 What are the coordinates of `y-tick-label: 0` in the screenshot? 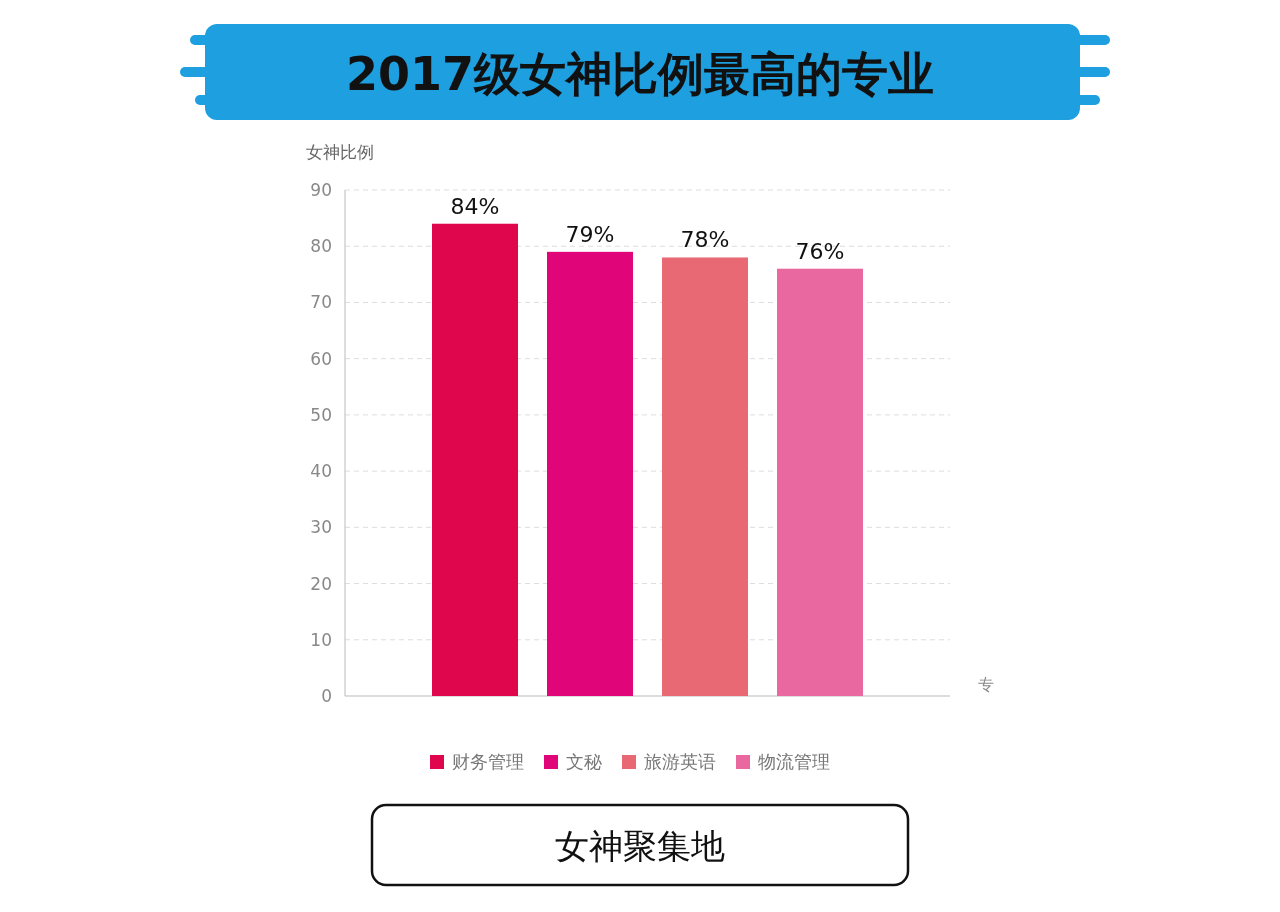 It's located at (326, 696).